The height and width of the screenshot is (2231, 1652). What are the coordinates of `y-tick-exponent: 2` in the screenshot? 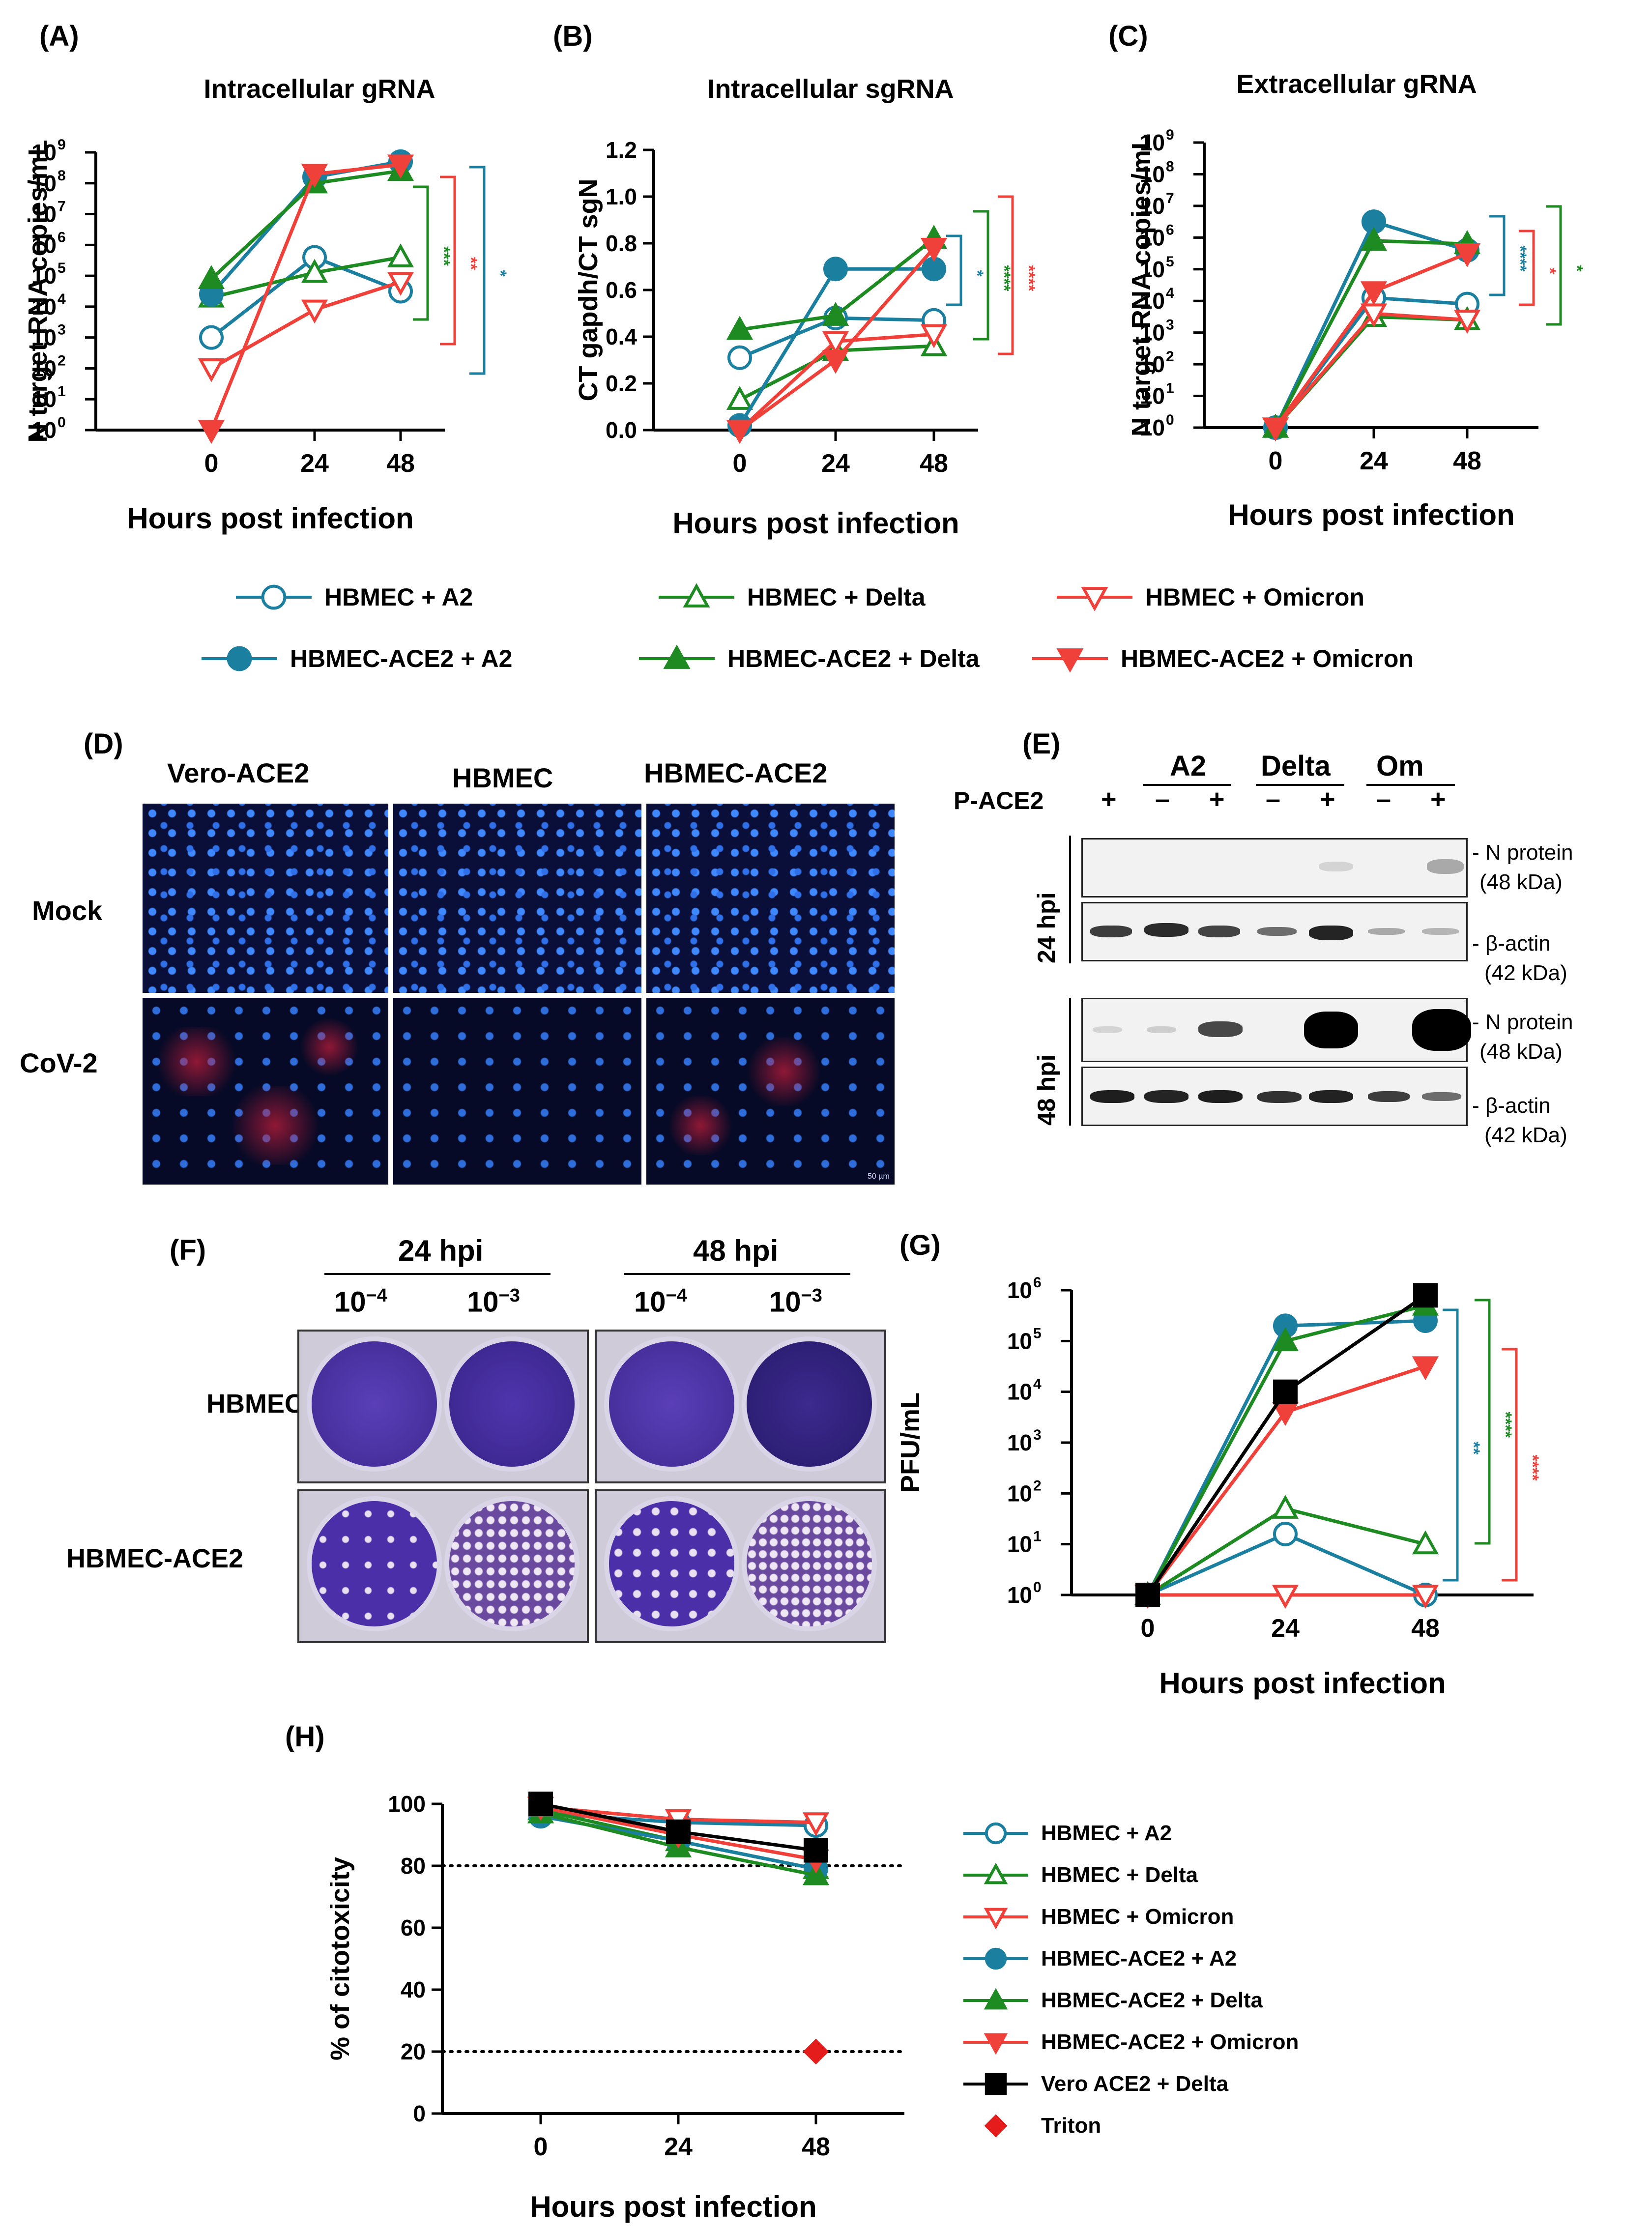 It's located at (1038, 1486).